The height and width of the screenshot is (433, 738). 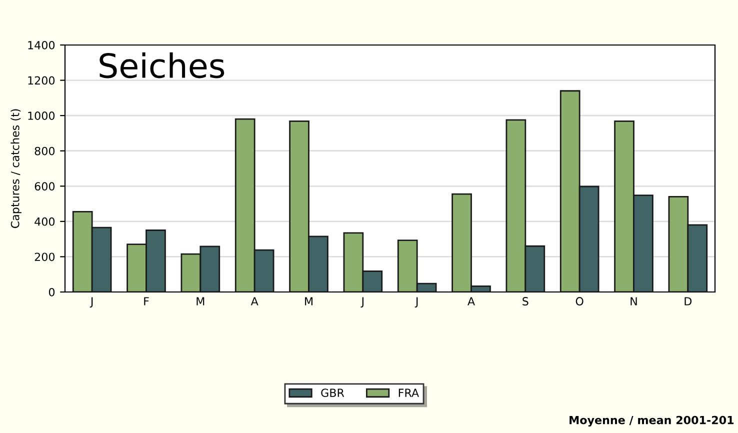 I want to click on legend-label: GBR, so click(x=332, y=393).